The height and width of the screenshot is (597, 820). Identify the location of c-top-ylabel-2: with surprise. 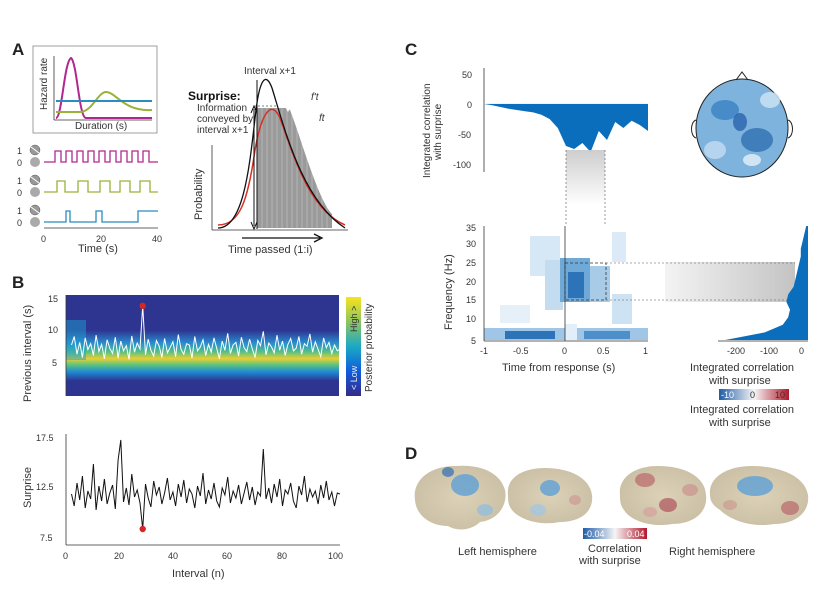
(438, 132).